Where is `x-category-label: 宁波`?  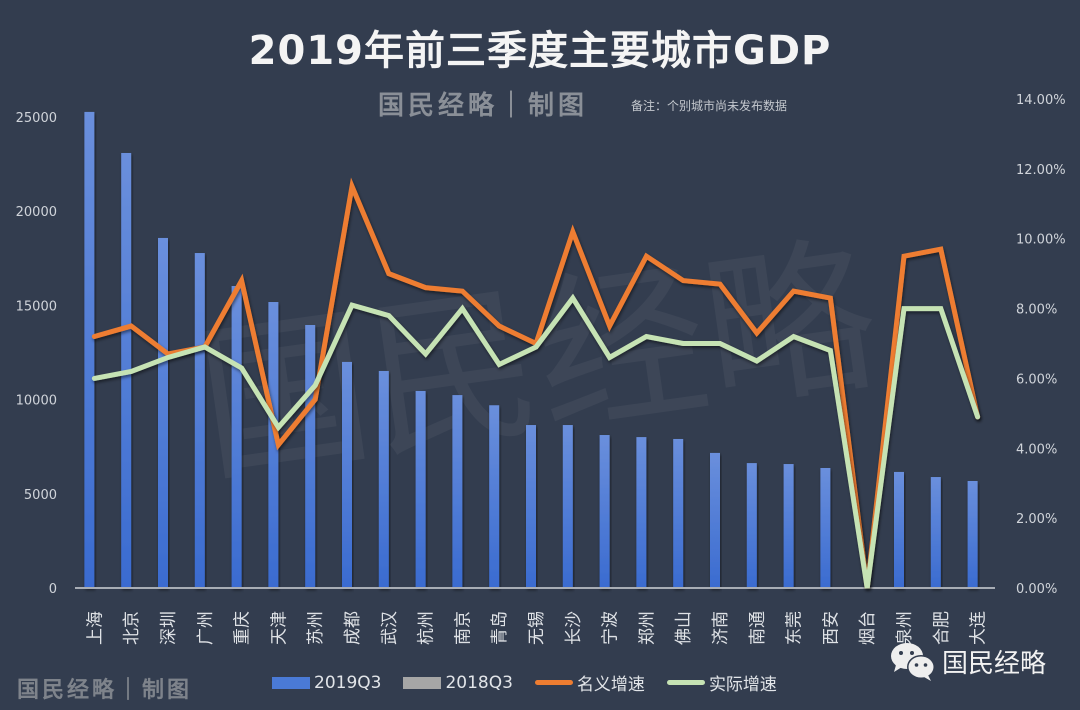 x-category-label: 宁波 is located at coordinates (611, 628).